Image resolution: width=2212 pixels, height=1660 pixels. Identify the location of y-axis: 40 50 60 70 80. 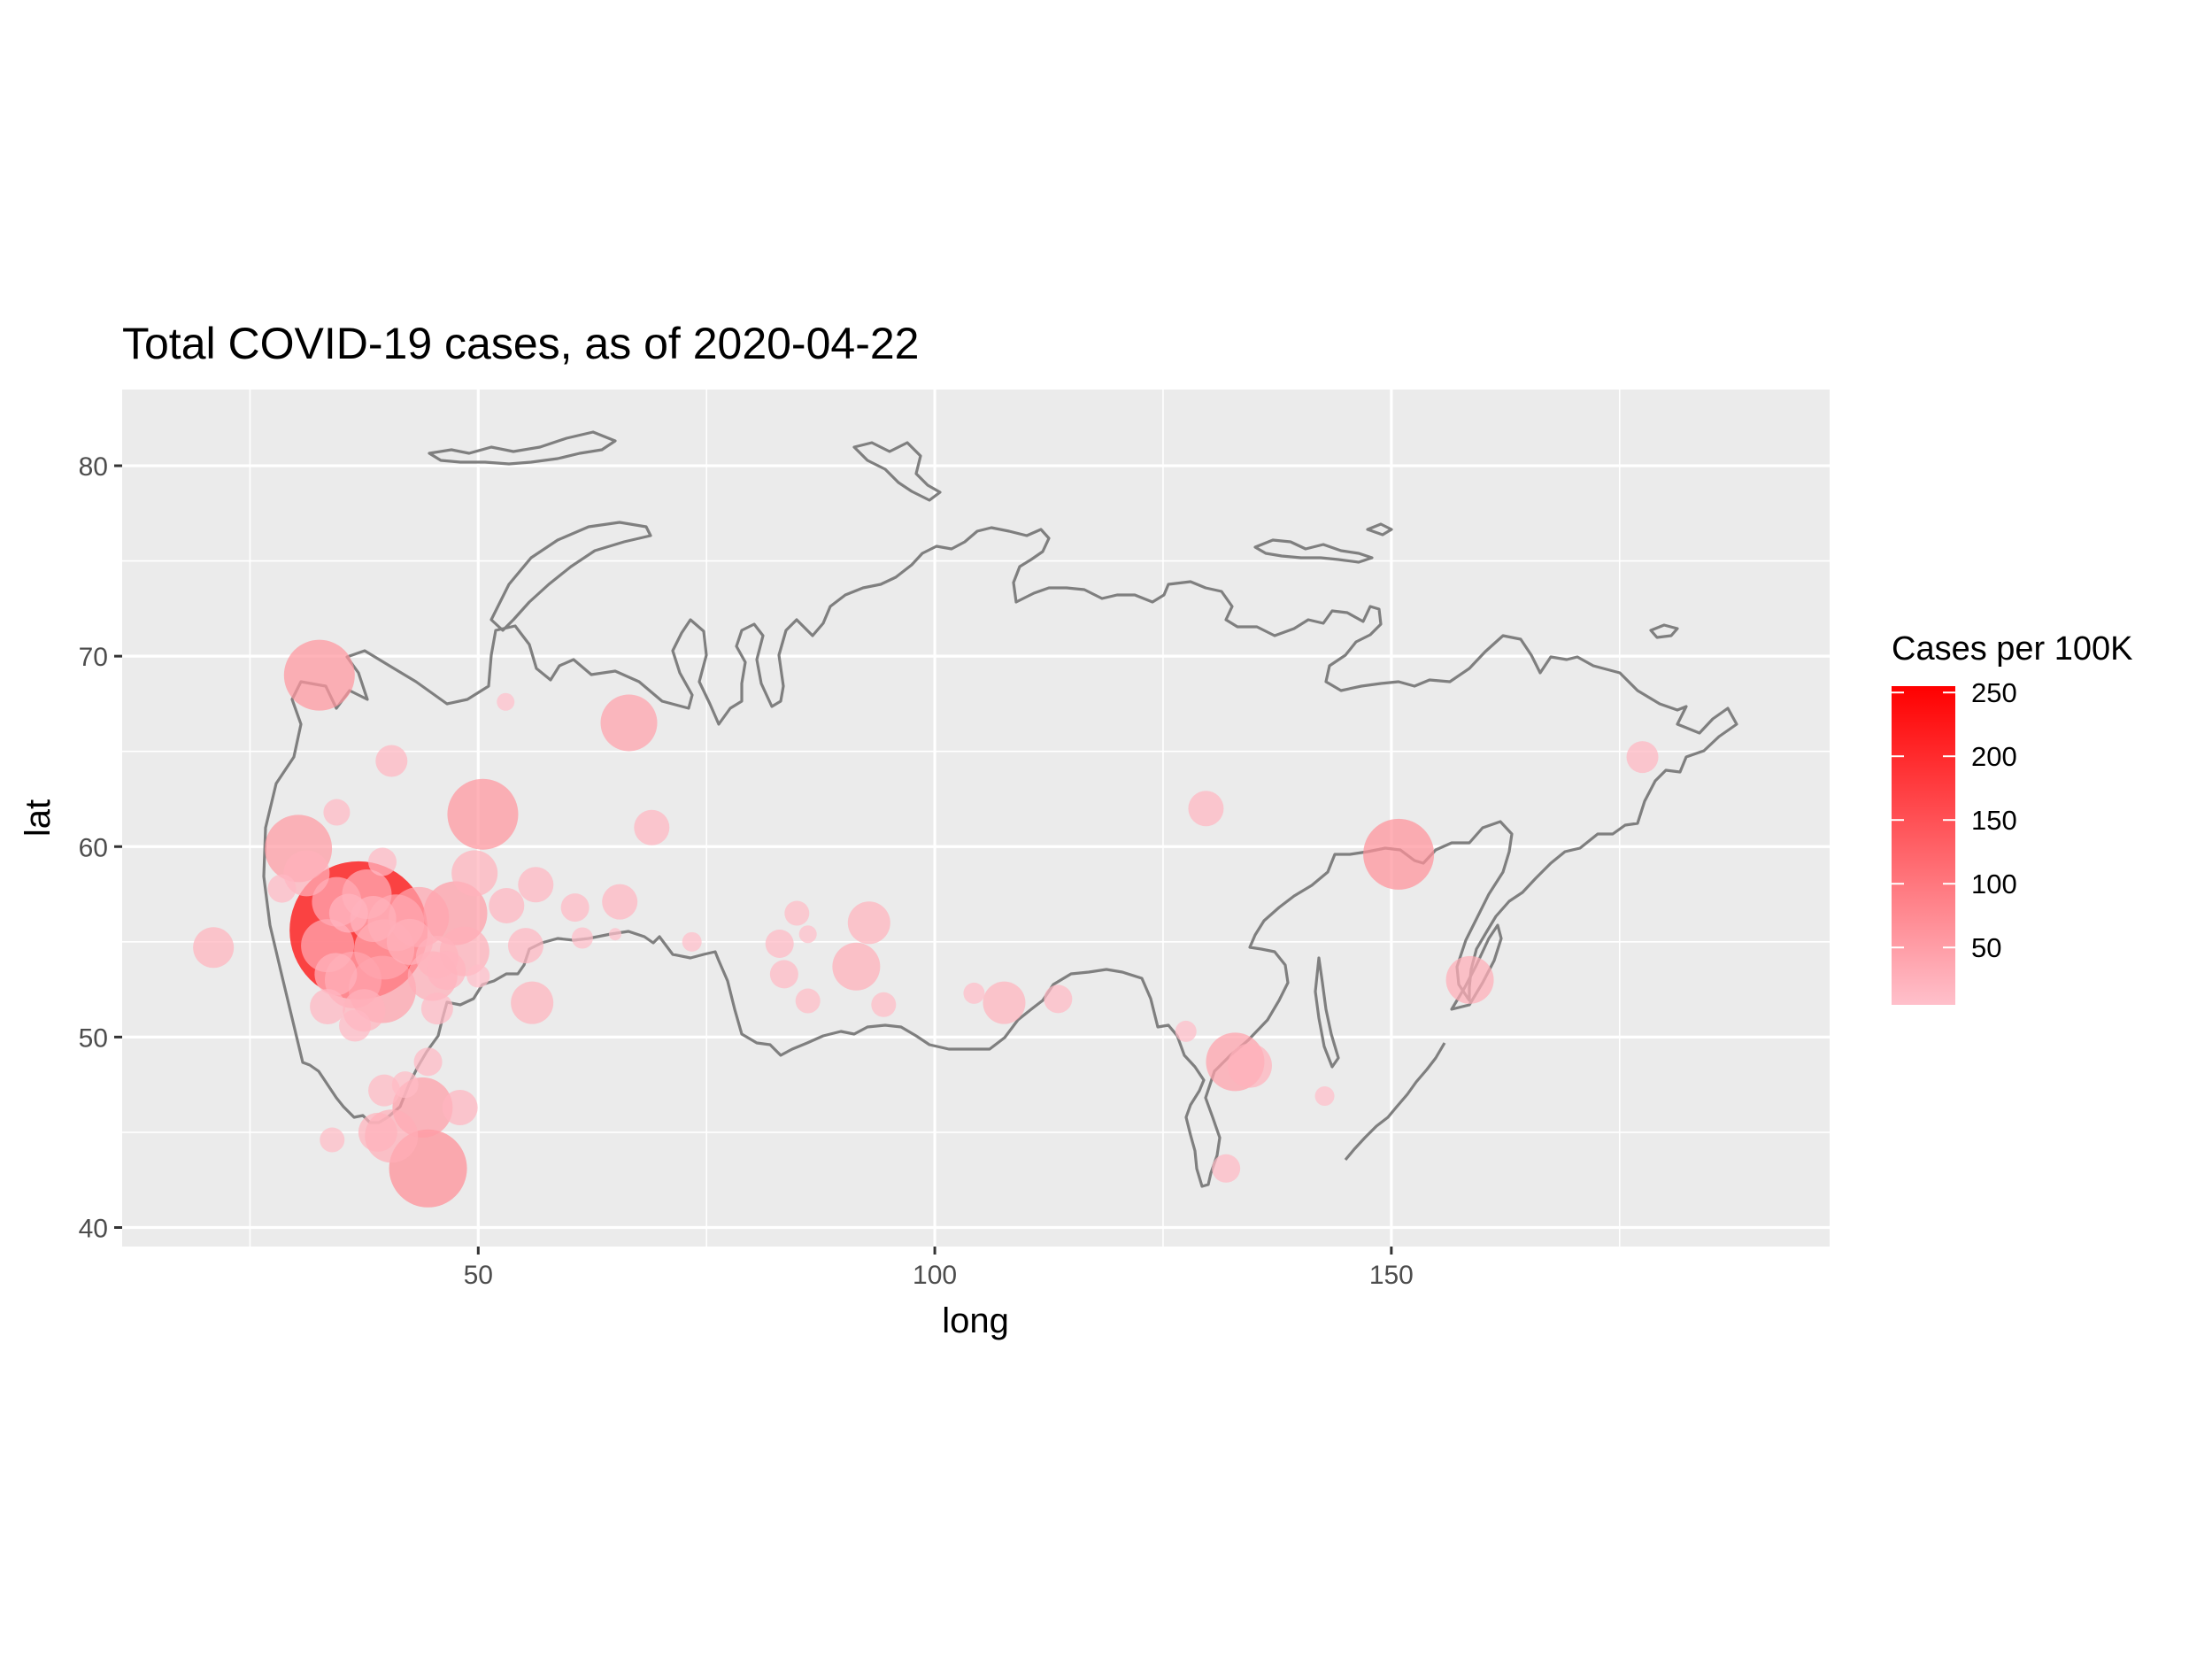
(100, 847).